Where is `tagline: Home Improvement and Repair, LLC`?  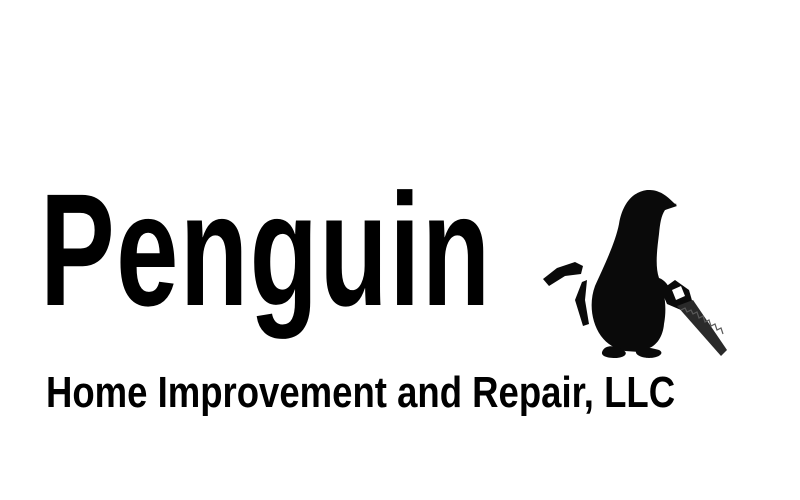 tagline: Home Improvement and Repair, LLC is located at coordinates (361, 392).